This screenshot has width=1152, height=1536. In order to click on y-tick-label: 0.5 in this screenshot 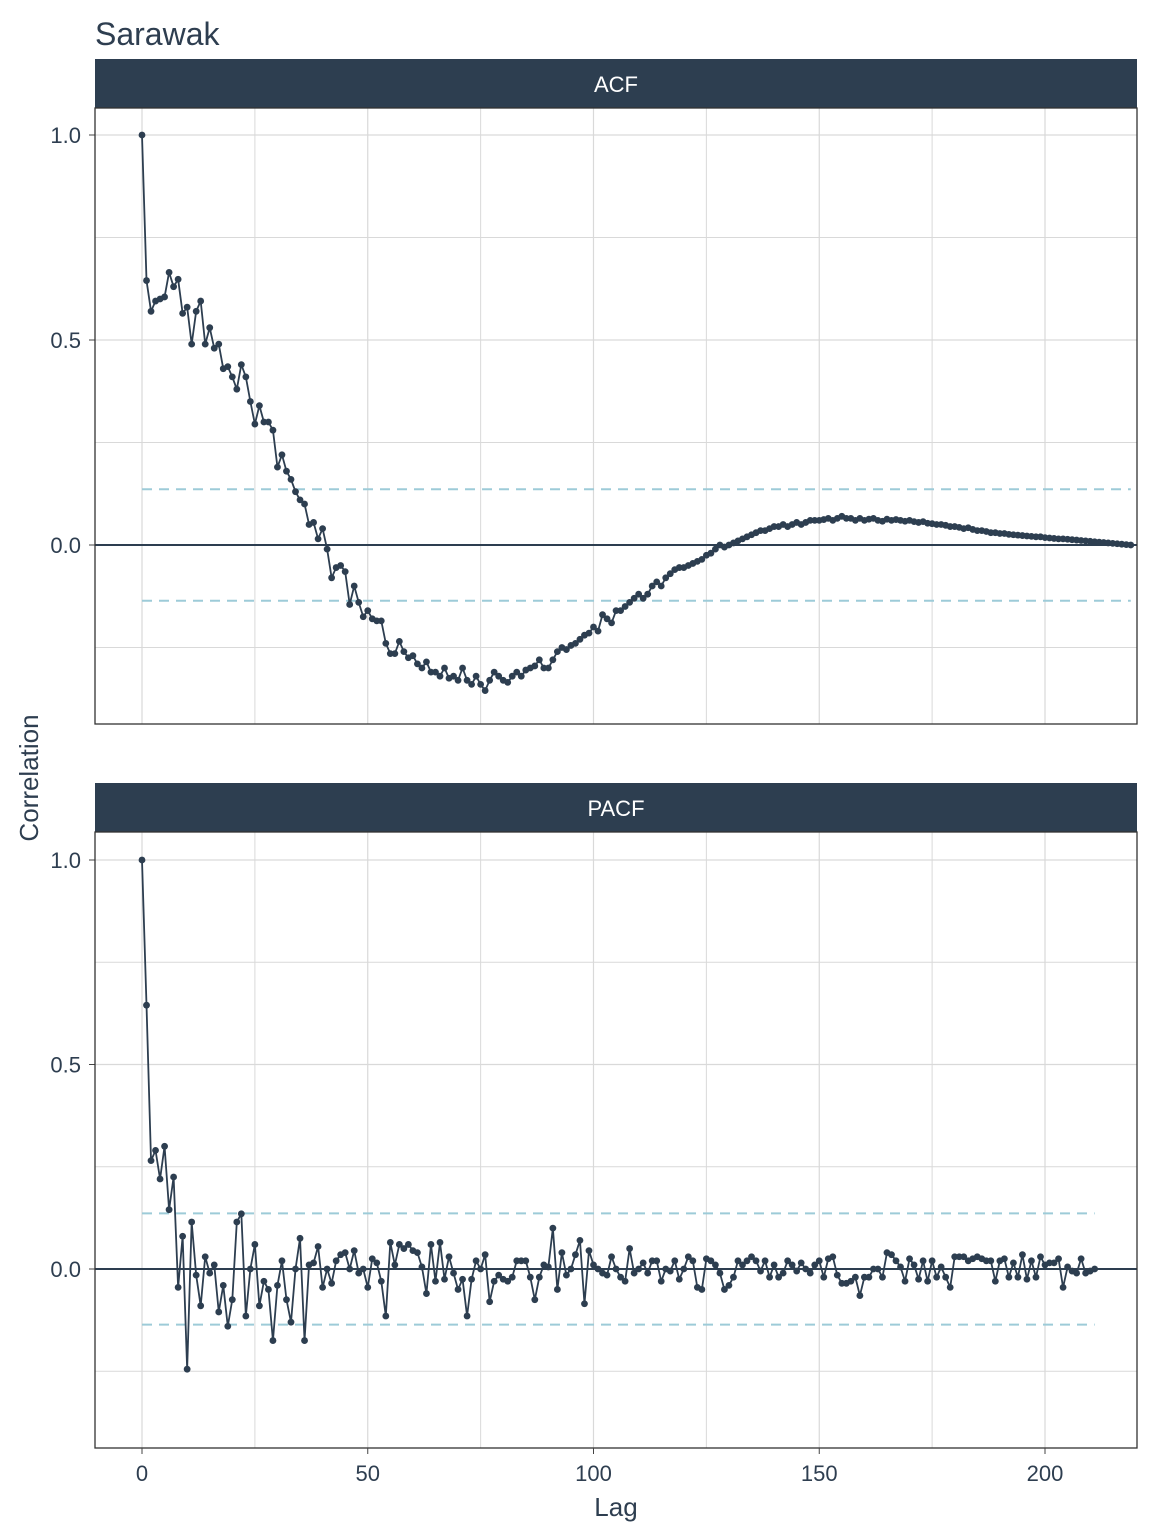, I will do `click(65, 340)`.